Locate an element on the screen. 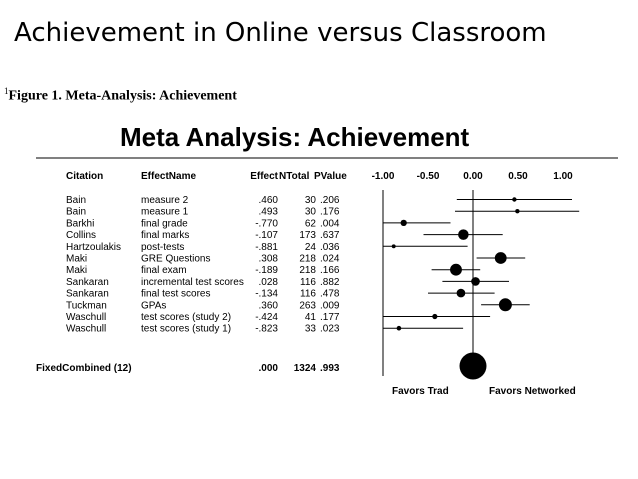 Image resolution: width=638 pixels, height=479 pixels. row-pvalue: .036 is located at coordinates (330, 247).